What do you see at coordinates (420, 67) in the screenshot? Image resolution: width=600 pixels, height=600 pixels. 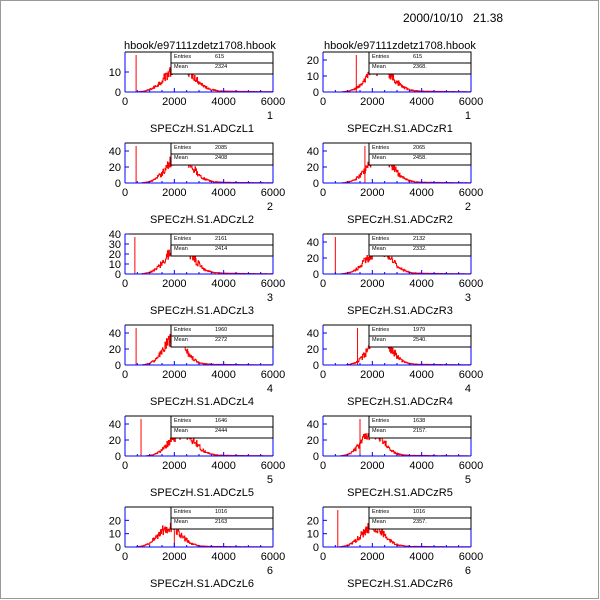 I see `stats-mean-value: 2368.` at bounding box center [420, 67].